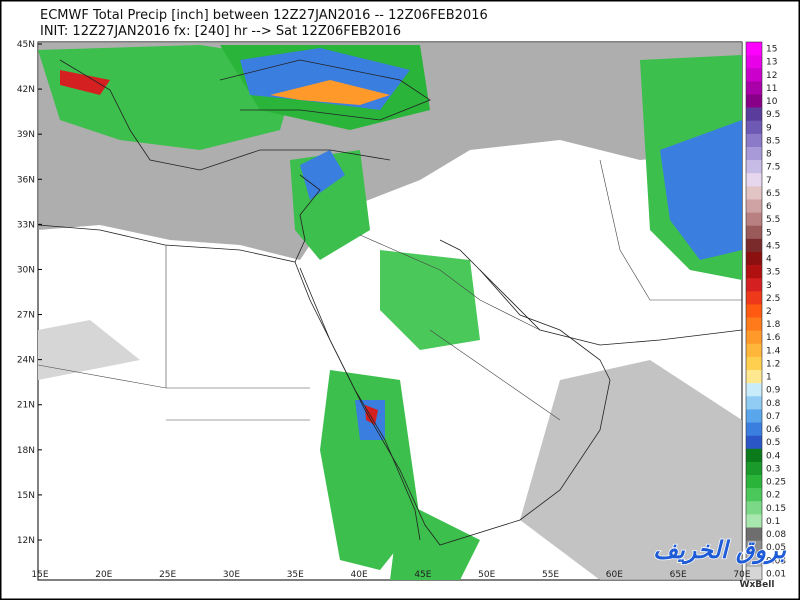 The image size is (800, 600). I want to click on colorbar-label: 0.2, so click(773, 496).